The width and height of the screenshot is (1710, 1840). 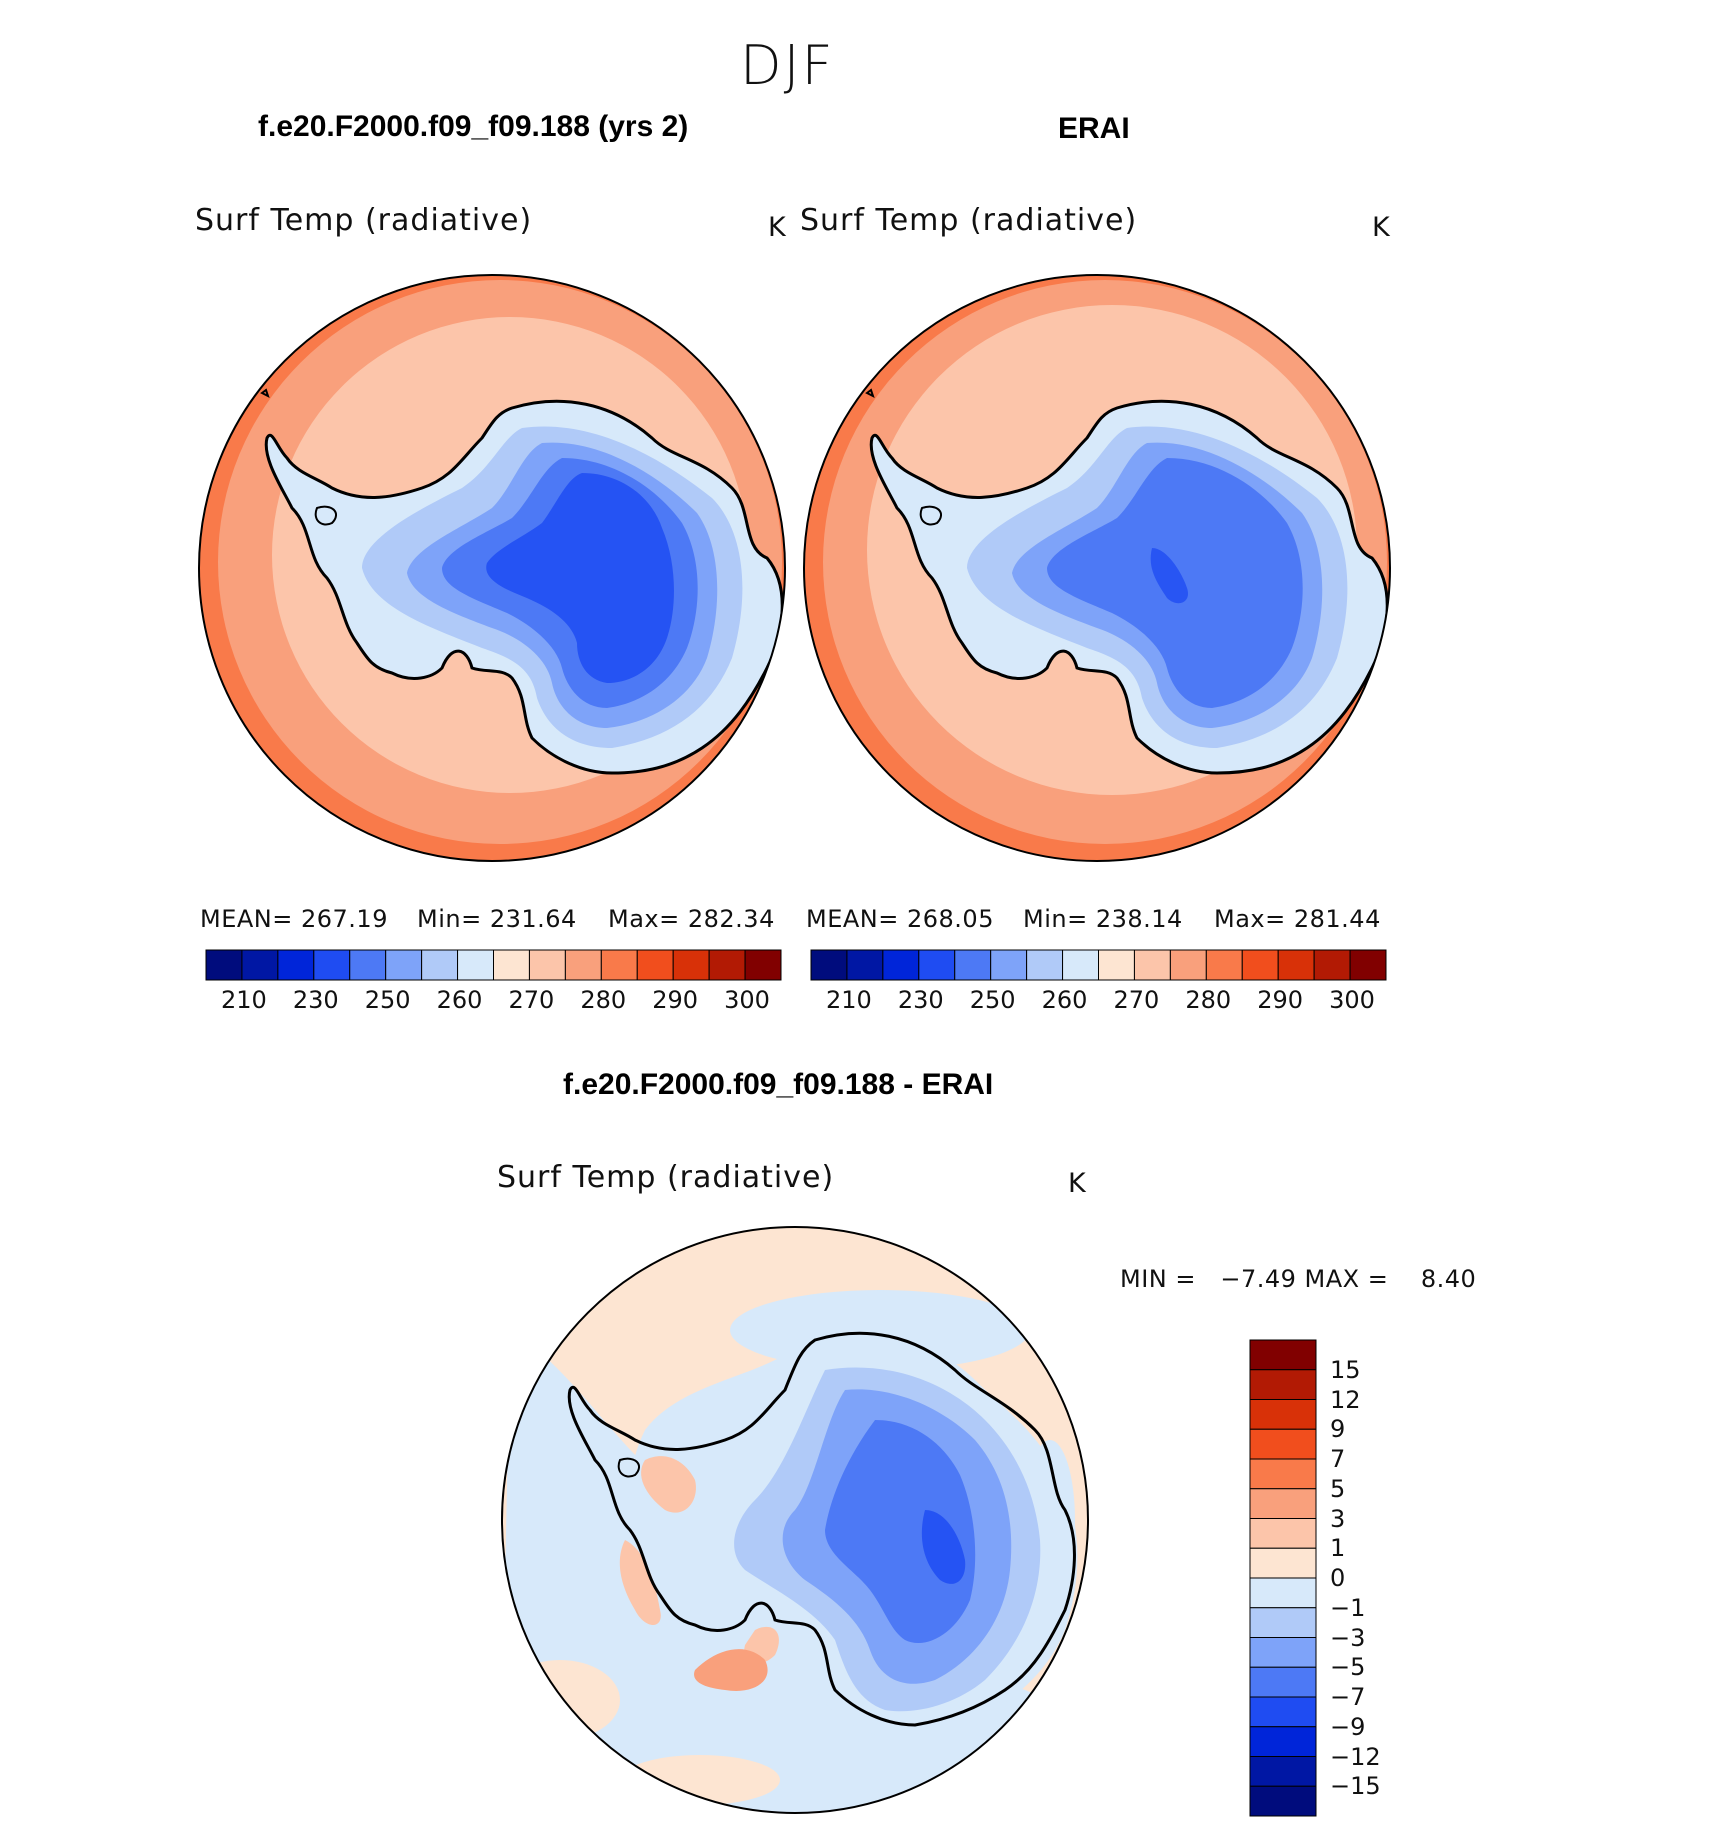 What do you see at coordinates (497, 919) in the screenshot?
I see `model-min-stat: Min= 231.64` at bounding box center [497, 919].